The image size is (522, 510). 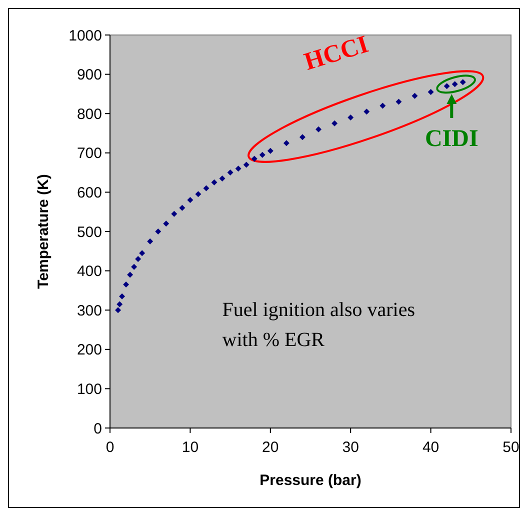 What do you see at coordinates (110, 447) in the screenshot?
I see `x-tick-label: 0` at bounding box center [110, 447].